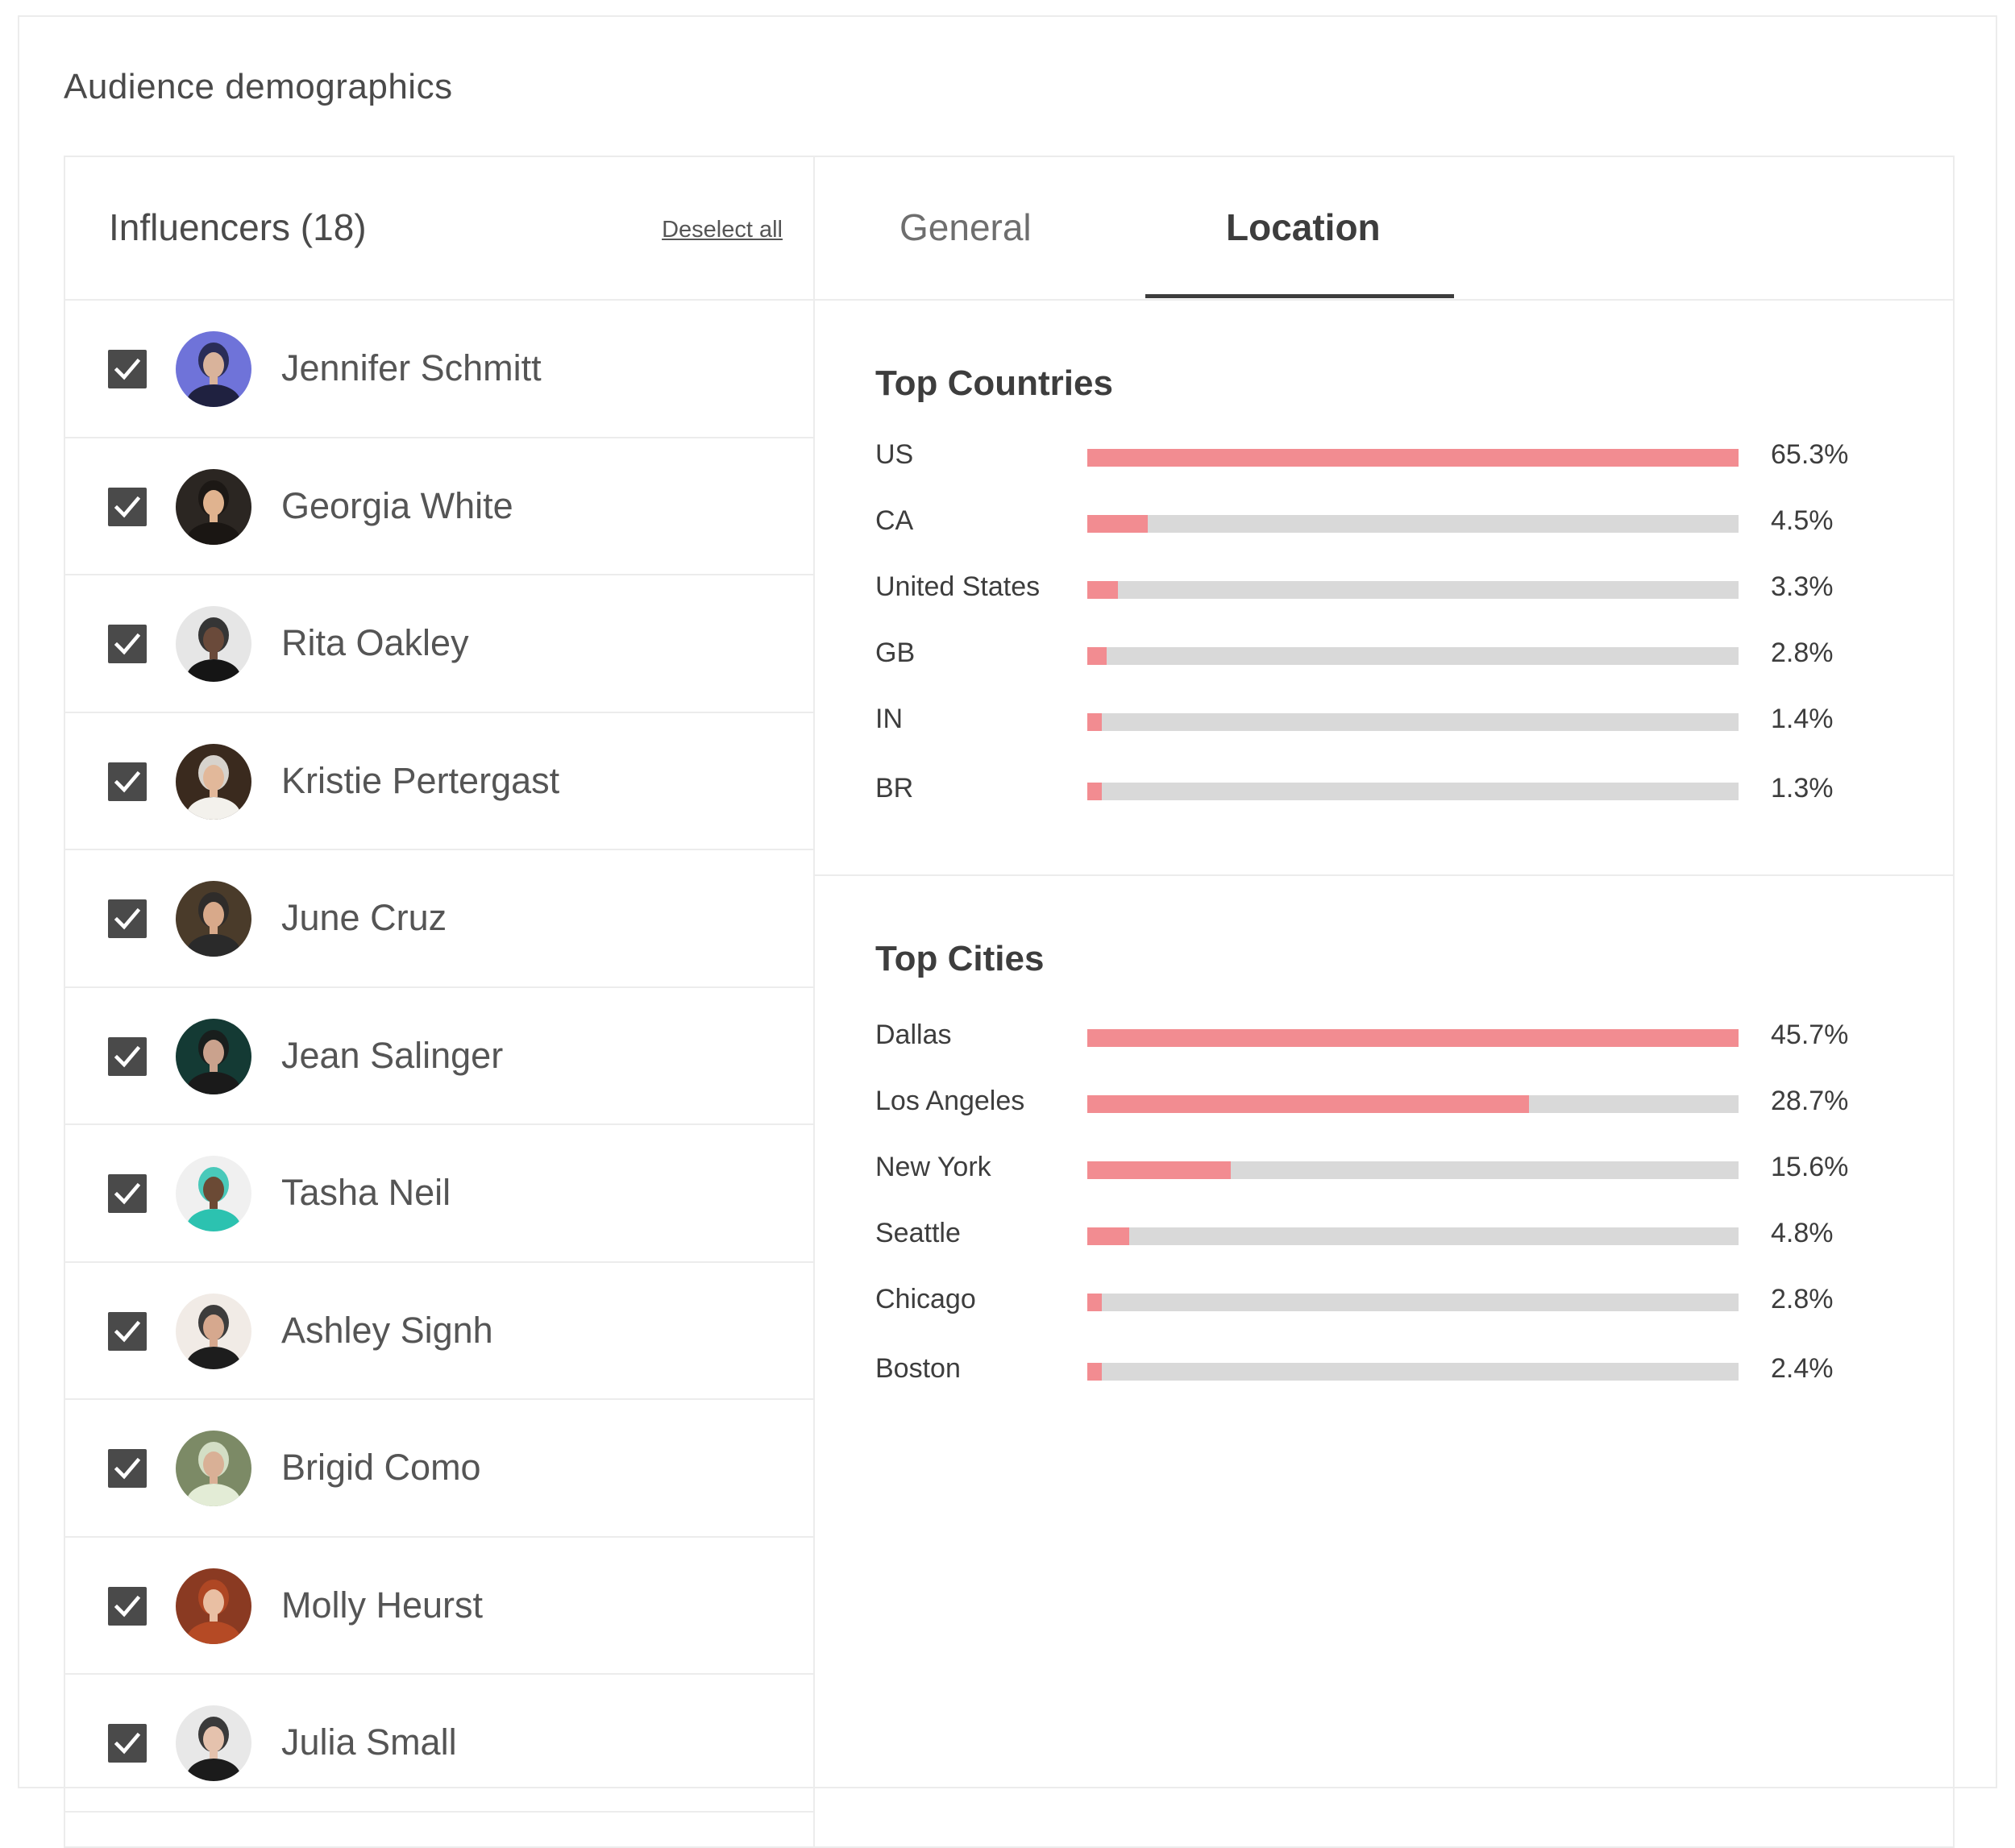 This screenshot has height=1848, width=2015. Describe the element at coordinates (960, 958) in the screenshot. I see `top-cities-title: Top Cities` at that location.